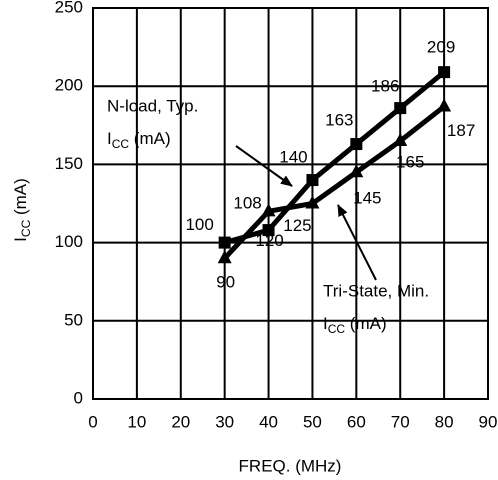 The height and width of the screenshot is (480, 498). I want to click on y-tick-label: 50, so click(73, 319).